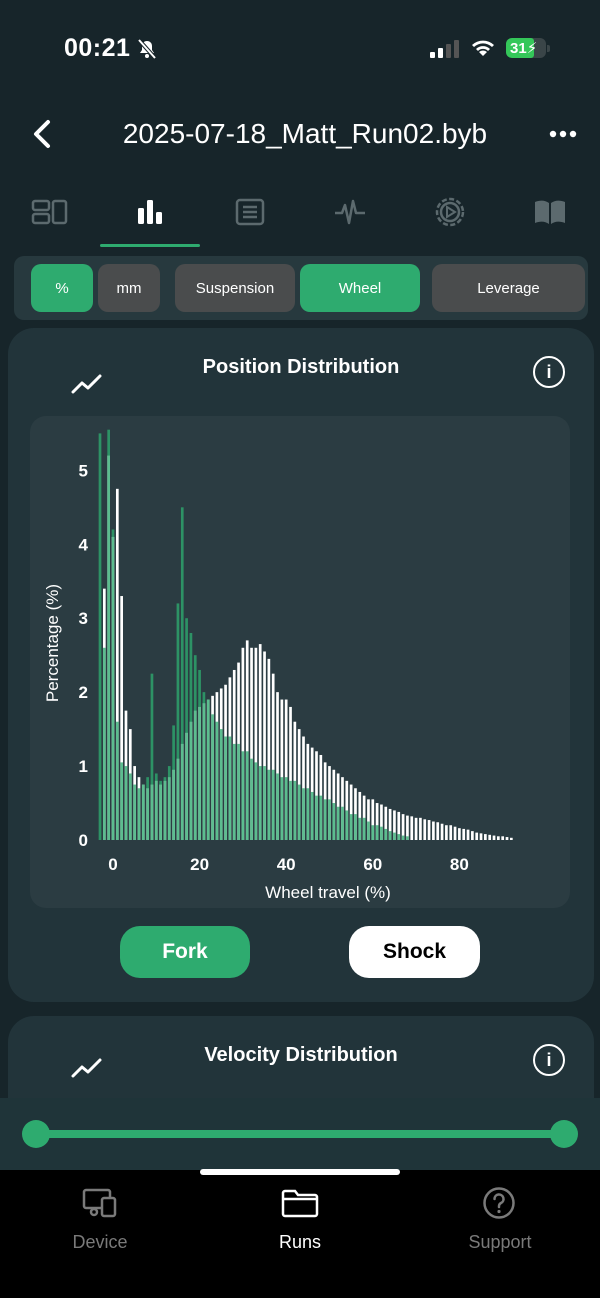  Describe the element at coordinates (36, 1134) in the screenshot. I see `range-handle-left` at that location.